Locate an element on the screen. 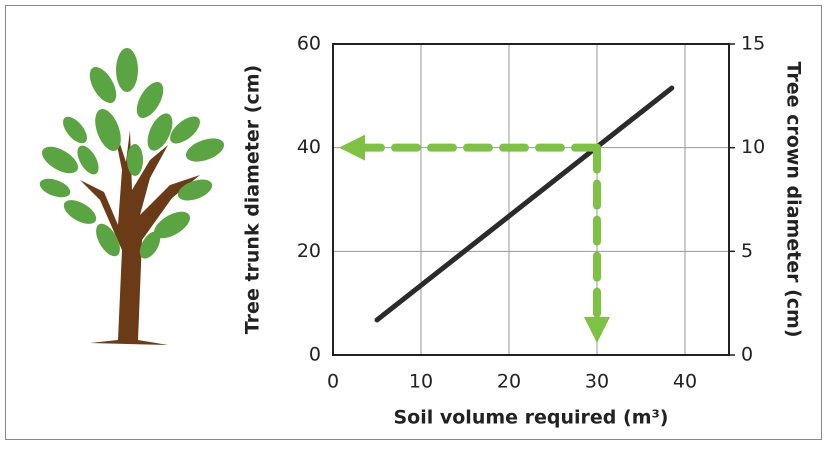 The width and height of the screenshot is (827, 450). y2-tick-label: 5 is located at coordinates (747, 251).